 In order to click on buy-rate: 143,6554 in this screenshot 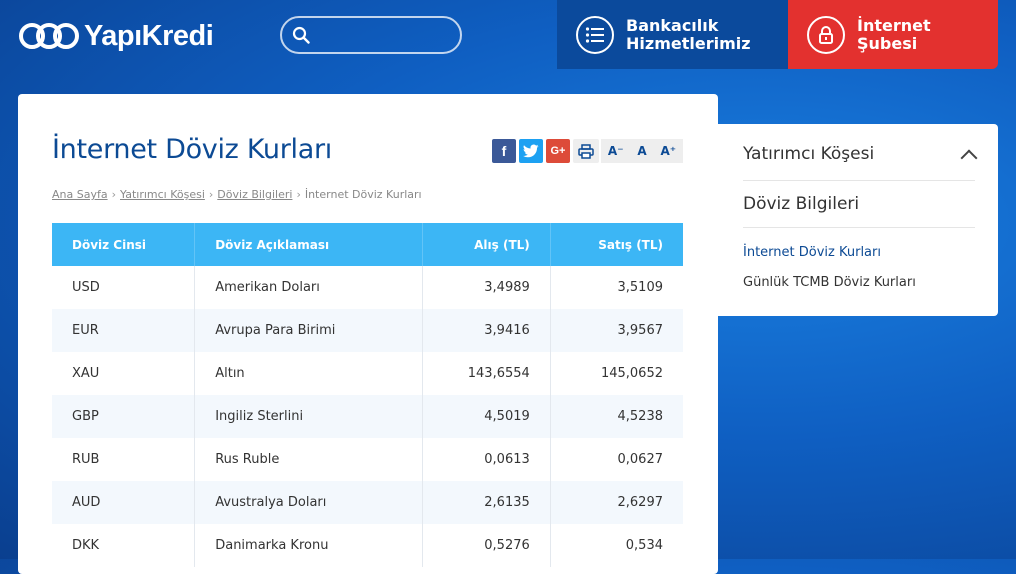, I will do `click(486, 373)`.